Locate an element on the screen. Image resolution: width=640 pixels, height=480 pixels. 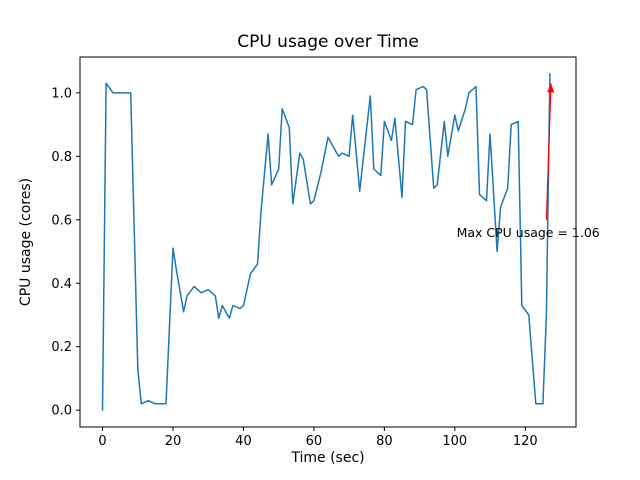
x-tick-label: 0 is located at coordinates (102, 441).